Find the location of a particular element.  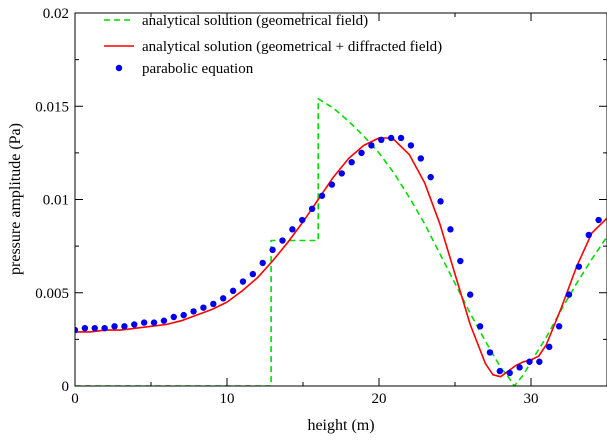

x-tick-label: 10 is located at coordinates (227, 399).